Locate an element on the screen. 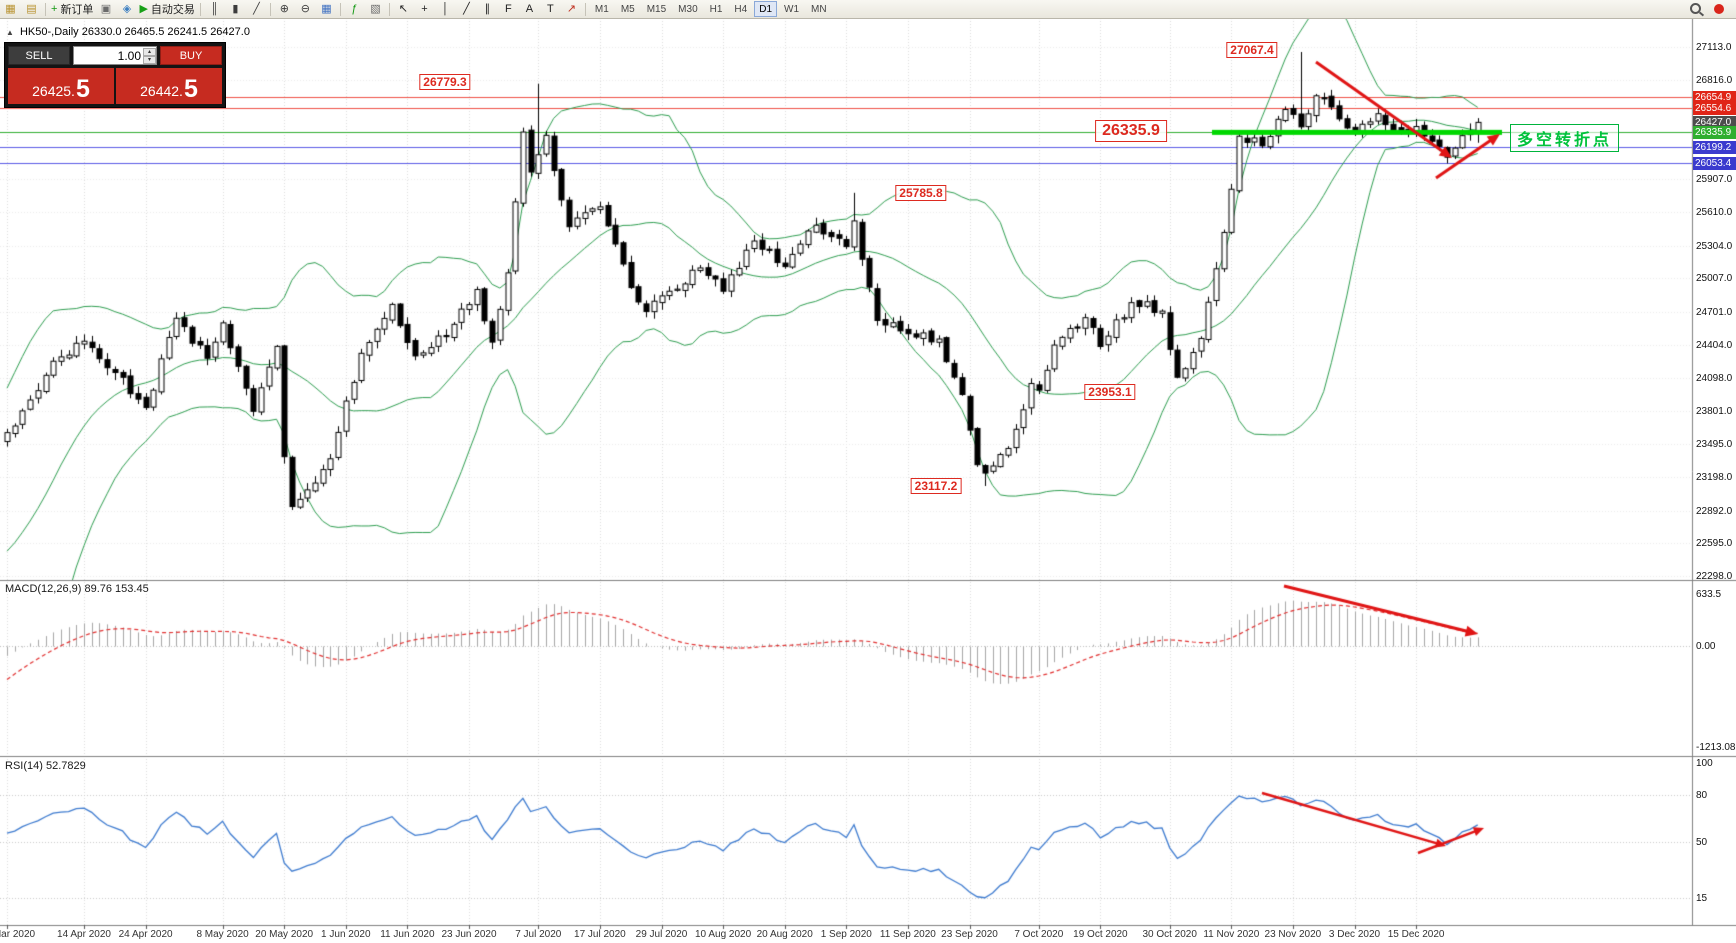 This screenshot has height=943, width=1736. timeframe-h1-button: H1 is located at coordinates (716, 9).